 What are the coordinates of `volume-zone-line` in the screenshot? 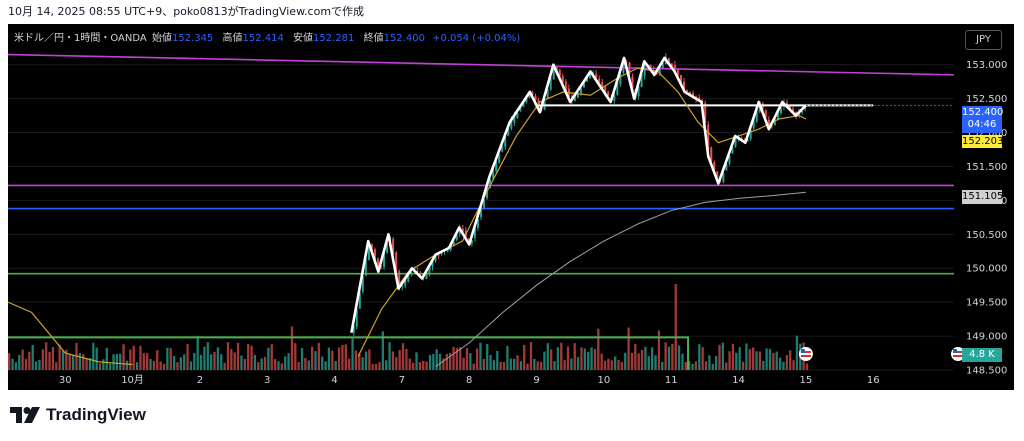 It's located at (349, 353).